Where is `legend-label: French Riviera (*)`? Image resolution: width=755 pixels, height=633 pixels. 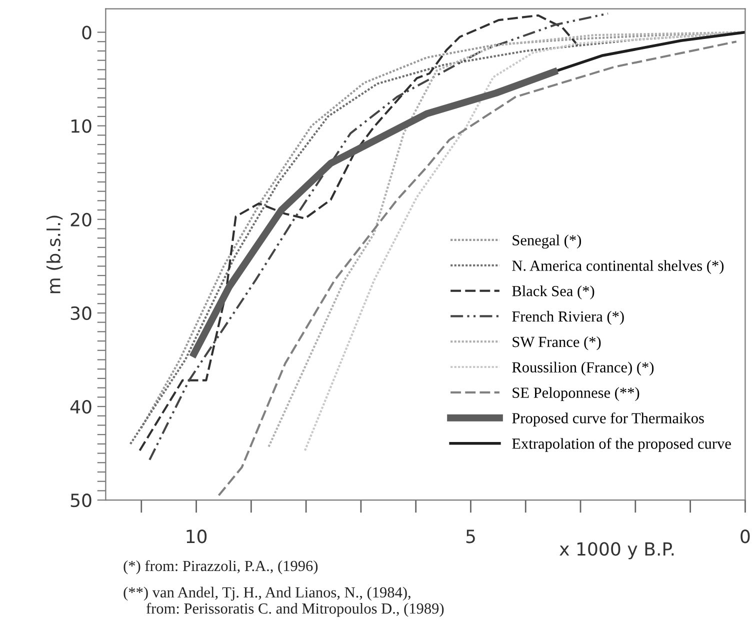
legend-label: French Riviera (*) is located at coordinates (568, 317).